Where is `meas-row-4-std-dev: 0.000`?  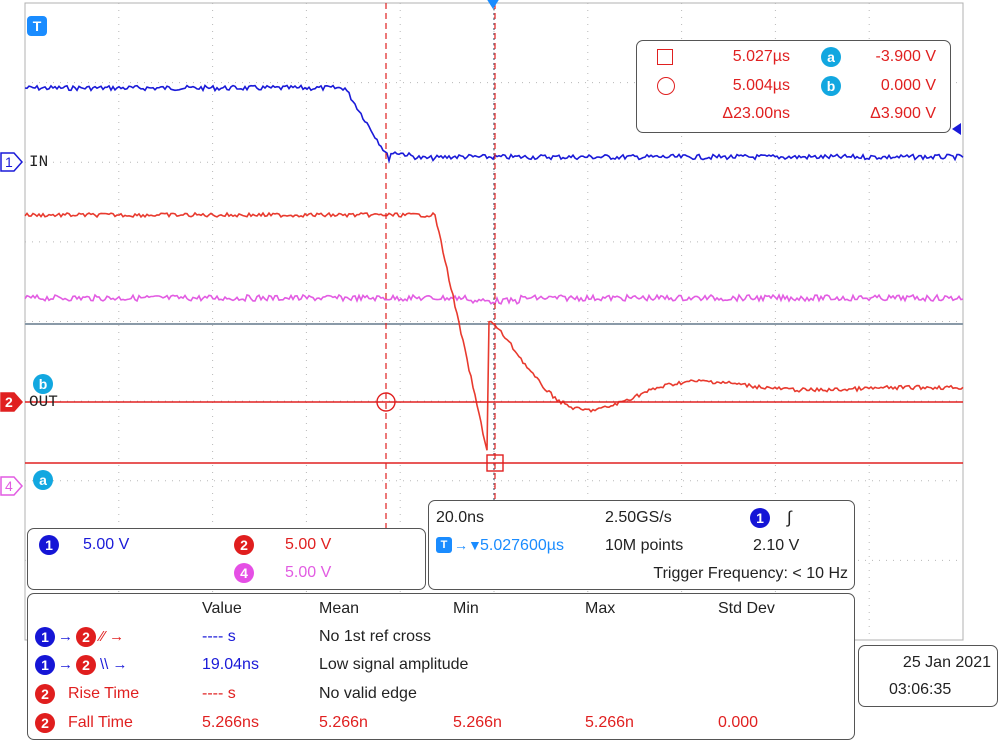
meas-row-4-std-dev: 0.000 is located at coordinates (738, 722).